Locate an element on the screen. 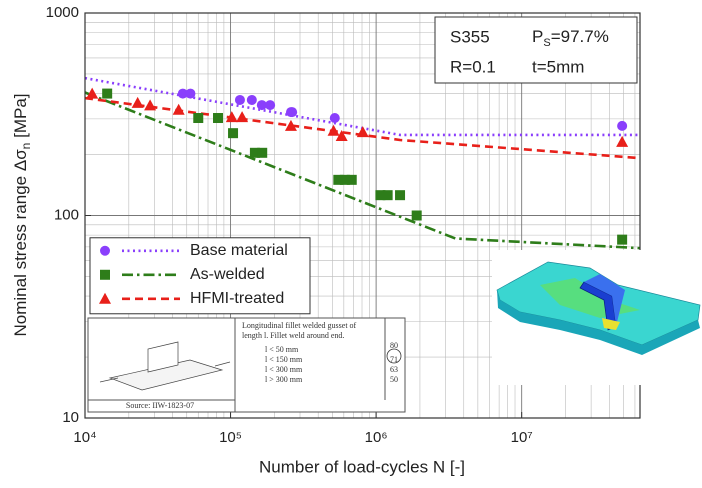 This screenshot has width=702, height=488. fe-gusset-face is located at coordinates (604, 300).